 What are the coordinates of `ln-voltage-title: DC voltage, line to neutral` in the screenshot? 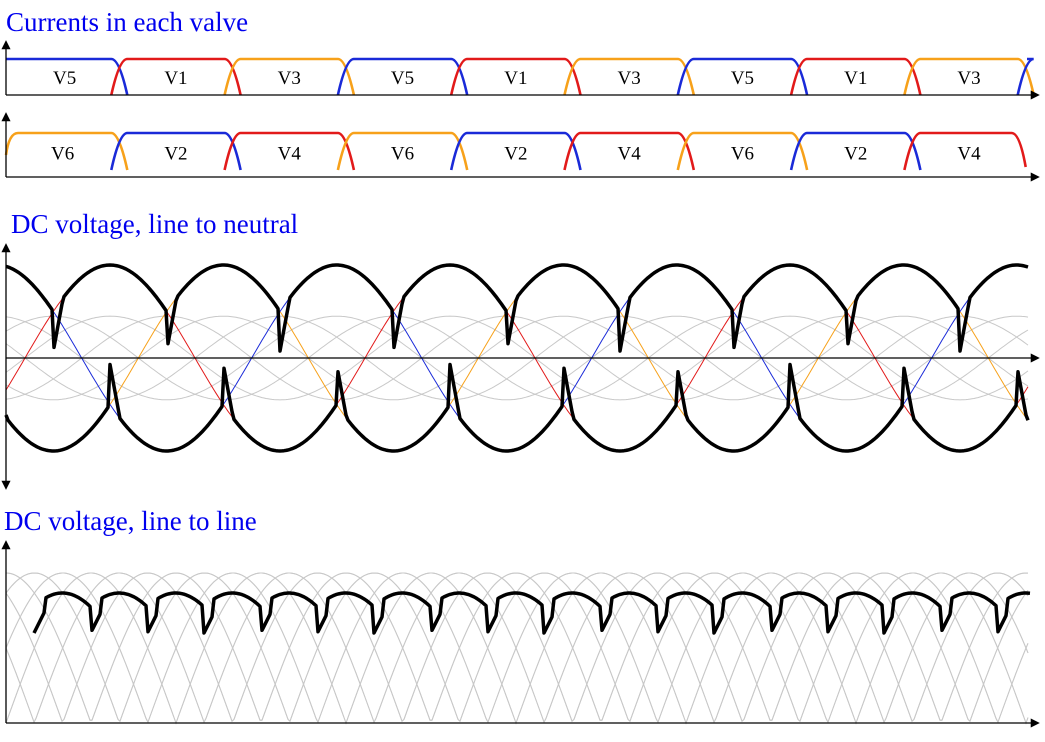 It's located at (154, 224).